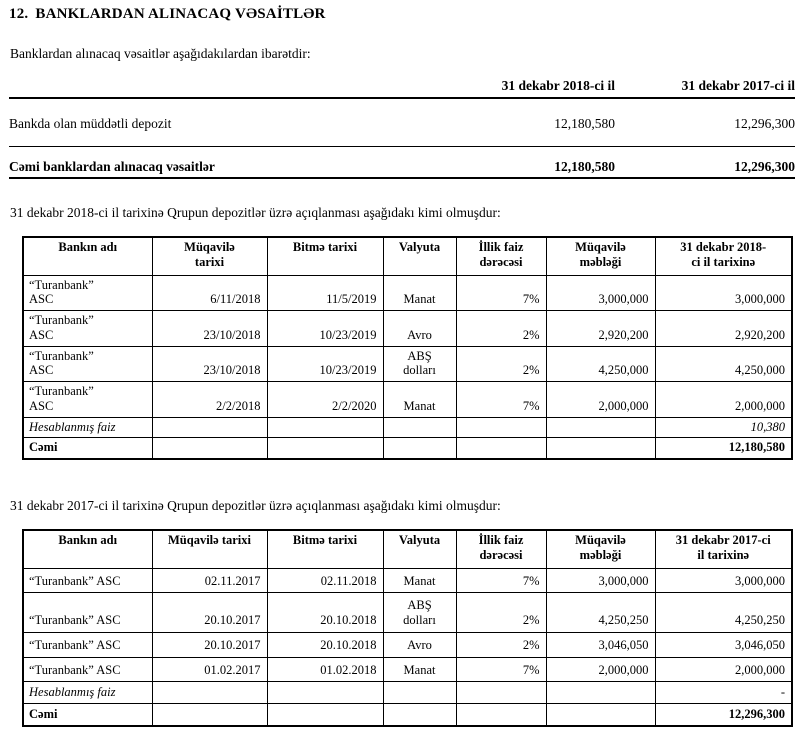  Describe the element at coordinates (584, 123) in the screenshot. I see `summary-row-value-2018: 12,180,580` at that location.